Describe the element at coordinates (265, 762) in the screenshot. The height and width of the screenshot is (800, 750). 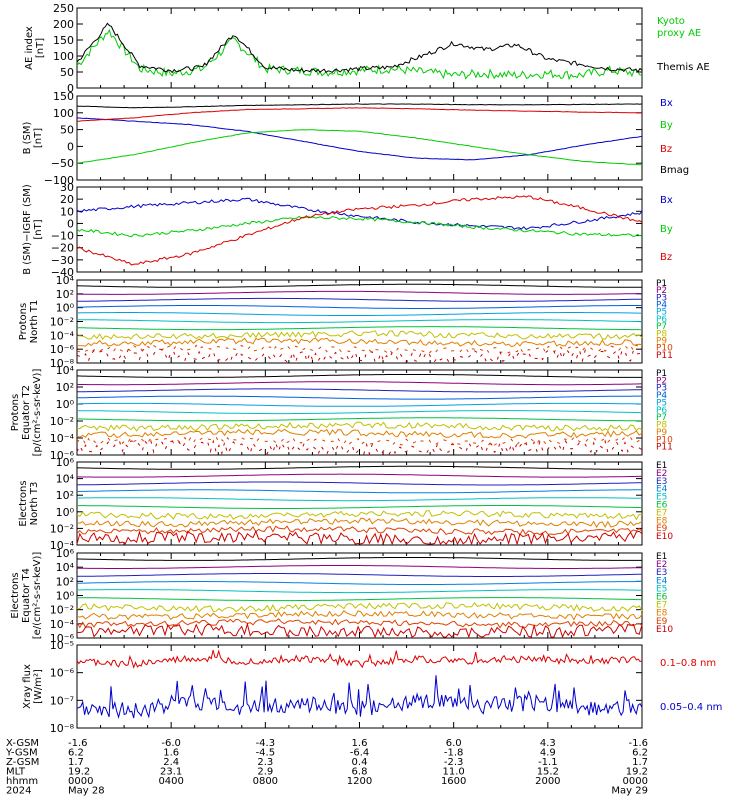
I see `ephemeris-value: 2.3` at that location.